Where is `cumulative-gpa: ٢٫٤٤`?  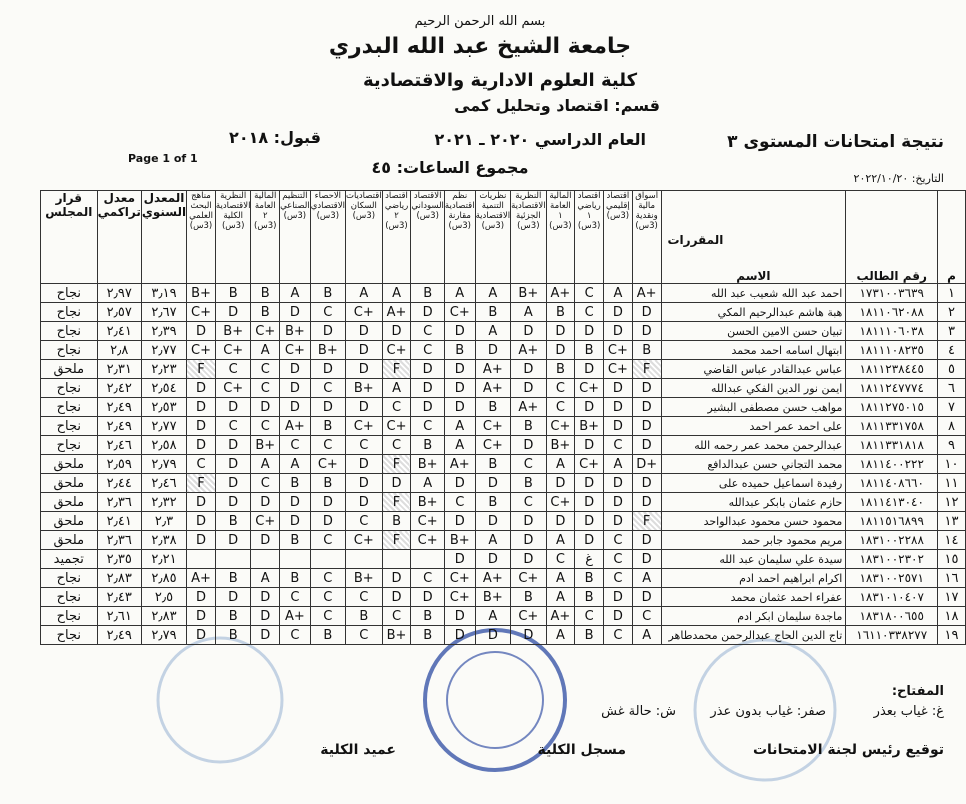 cumulative-gpa: ٢٫٤٤ is located at coordinates (119, 483).